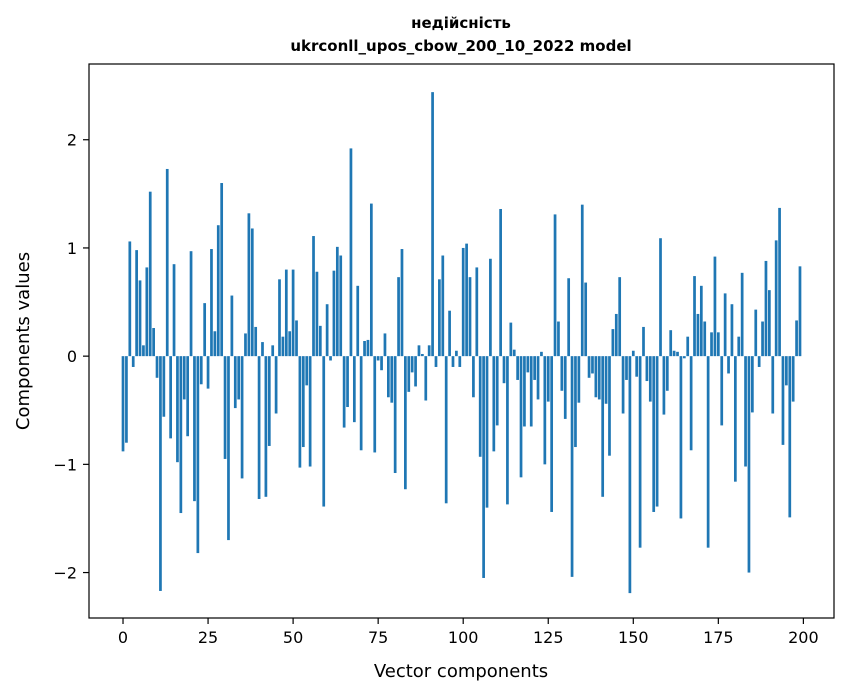  Describe the element at coordinates (803, 637) in the screenshot. I see `x-tick-label: 200` at that location.